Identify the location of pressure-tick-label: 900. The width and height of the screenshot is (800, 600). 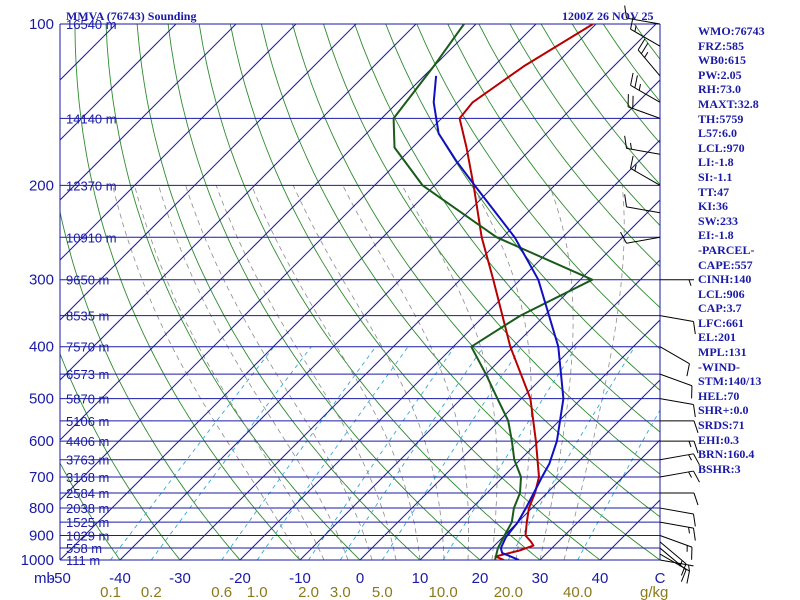
(41, 535).